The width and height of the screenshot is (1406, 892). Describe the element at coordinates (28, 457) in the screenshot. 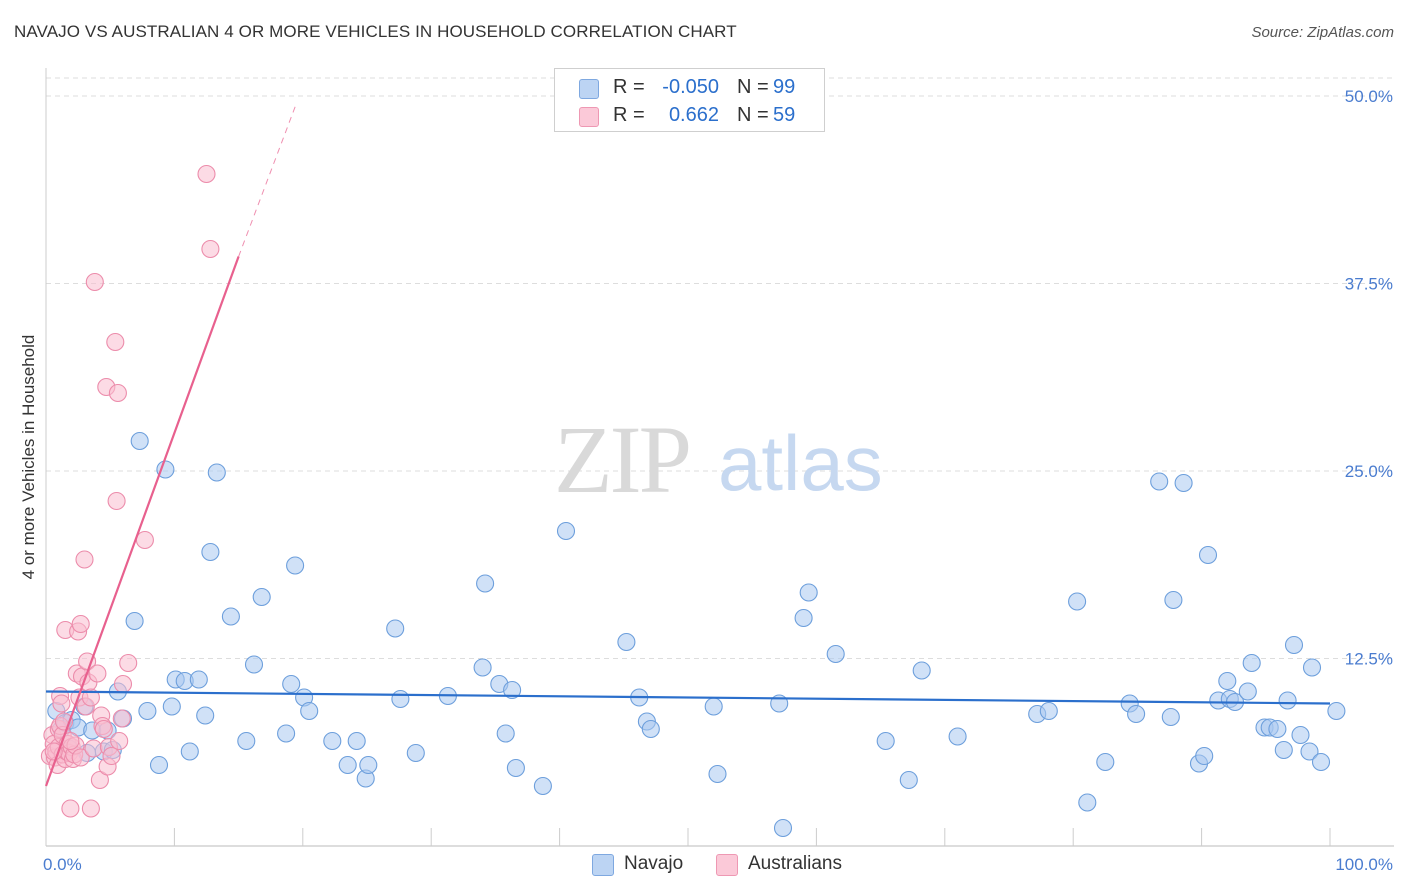

I see `y-axis-title: 4 or more Vehicles in Household` at that location.